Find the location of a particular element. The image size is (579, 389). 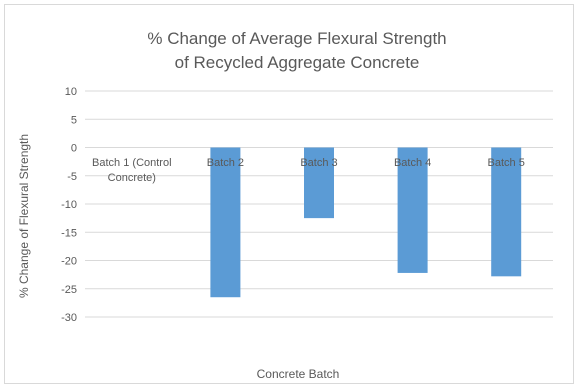

category-label-5: Batch 5 is located at coordinates (506, 163).